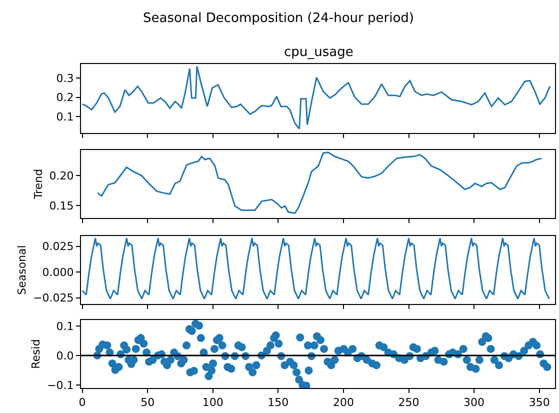  I want to click on y-axis-title: Resid, so click(36, 354).